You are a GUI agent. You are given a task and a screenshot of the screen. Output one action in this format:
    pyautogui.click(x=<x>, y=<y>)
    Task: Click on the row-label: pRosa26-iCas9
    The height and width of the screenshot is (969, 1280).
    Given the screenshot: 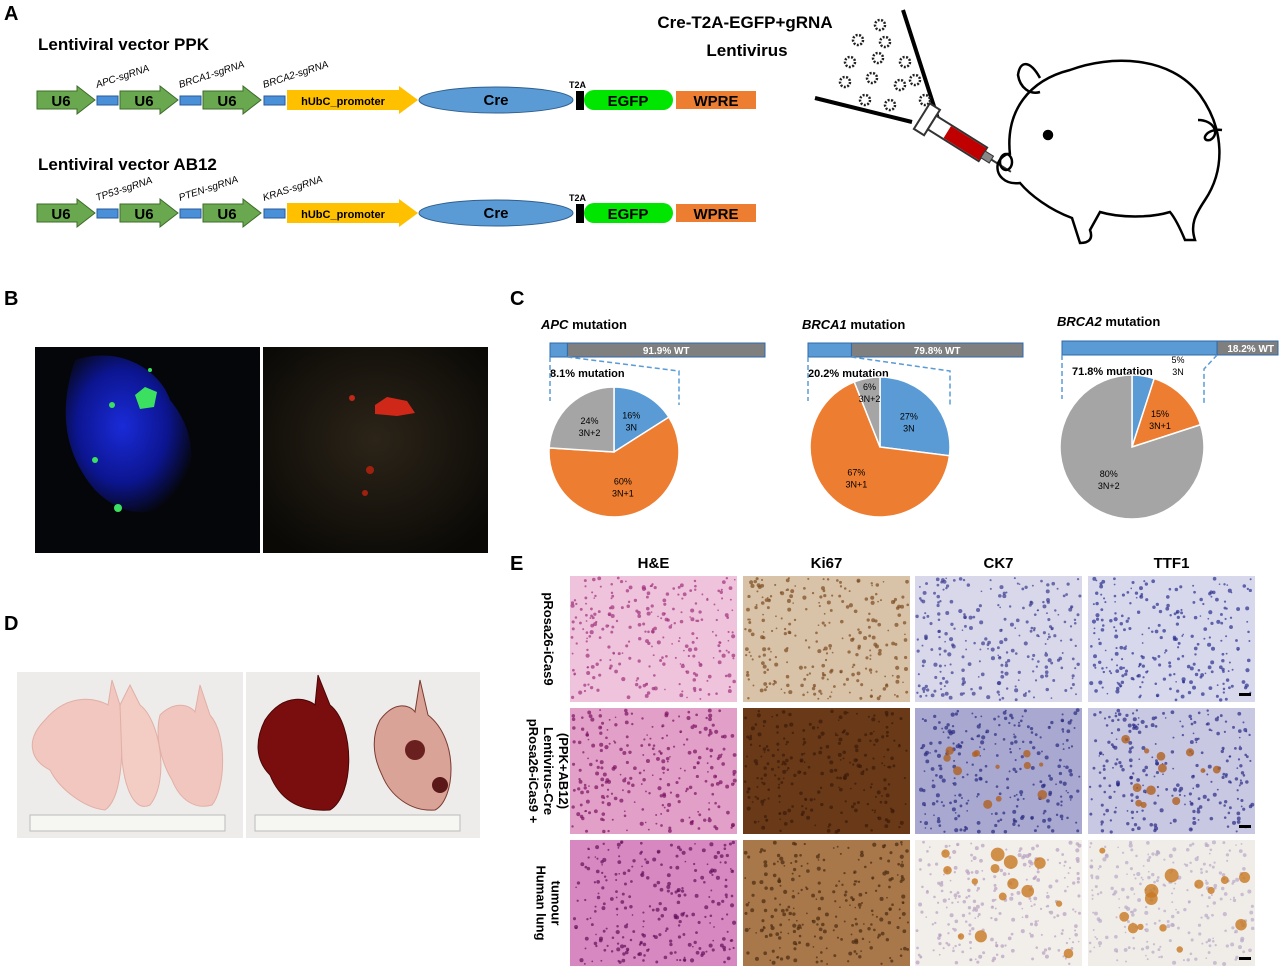 What is the action you would take?
    pyautogui.click(x=548, y=638)
    